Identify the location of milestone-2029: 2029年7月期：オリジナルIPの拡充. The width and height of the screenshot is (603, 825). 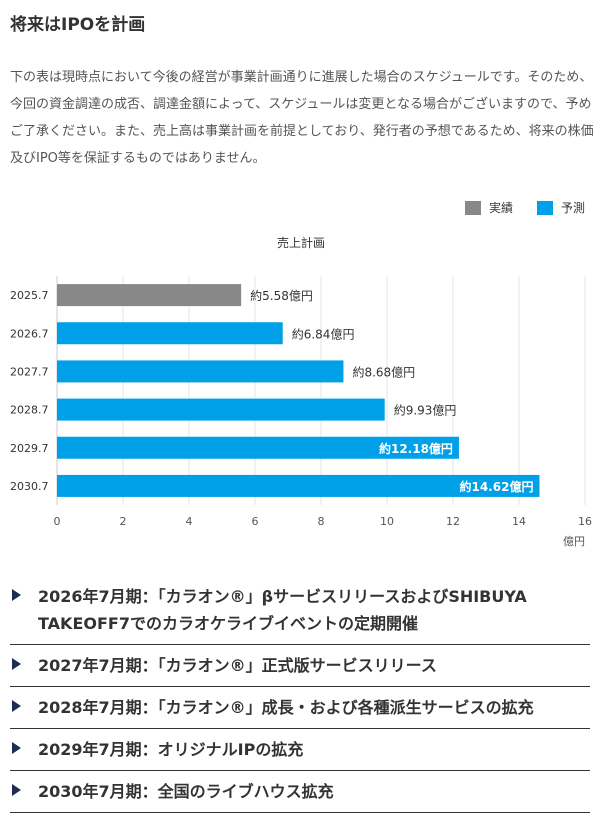
(300, 750).